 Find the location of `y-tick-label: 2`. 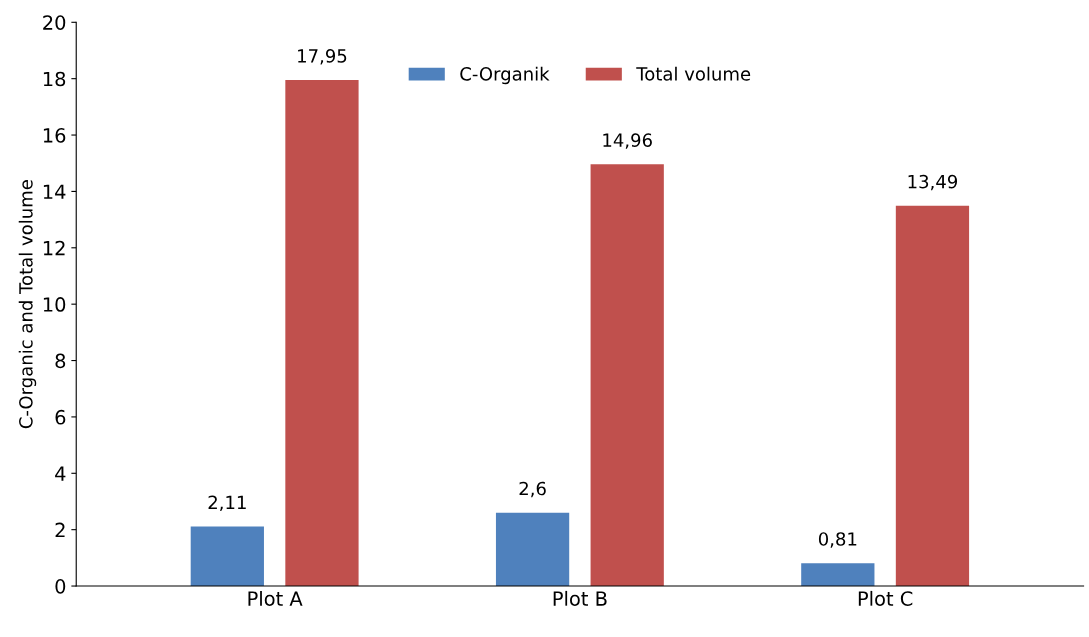

y-tick-label: 2 is located at coordinates (60, 530).